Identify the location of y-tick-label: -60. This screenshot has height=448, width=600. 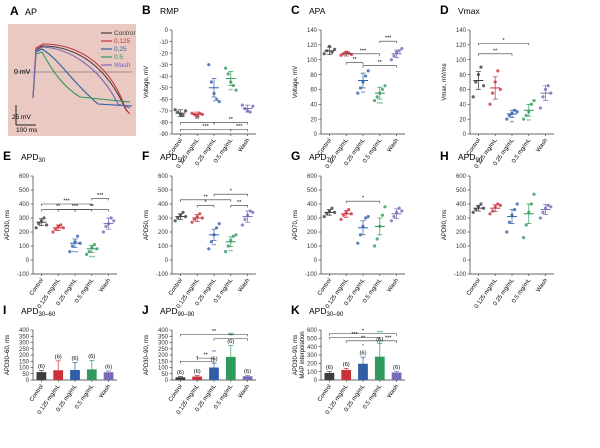
(163, 101).